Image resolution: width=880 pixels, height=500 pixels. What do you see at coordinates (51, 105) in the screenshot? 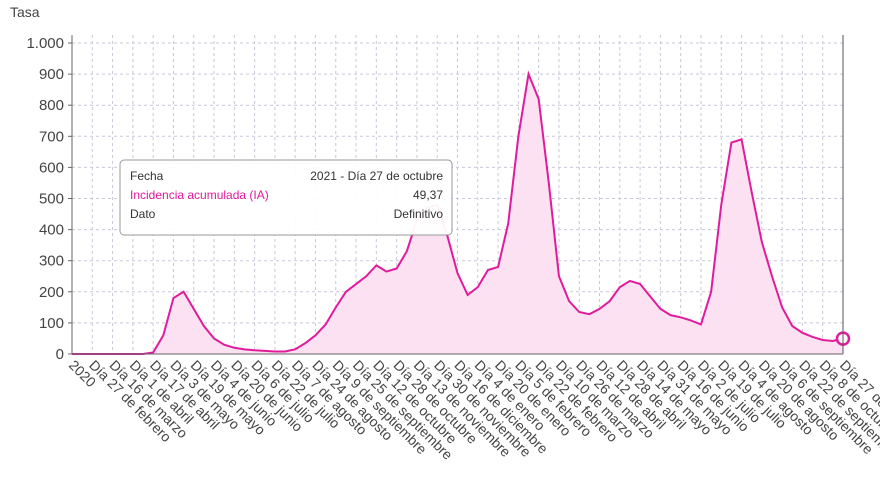
I see `y-tick-label: 800` at bounding box center [51, 105].